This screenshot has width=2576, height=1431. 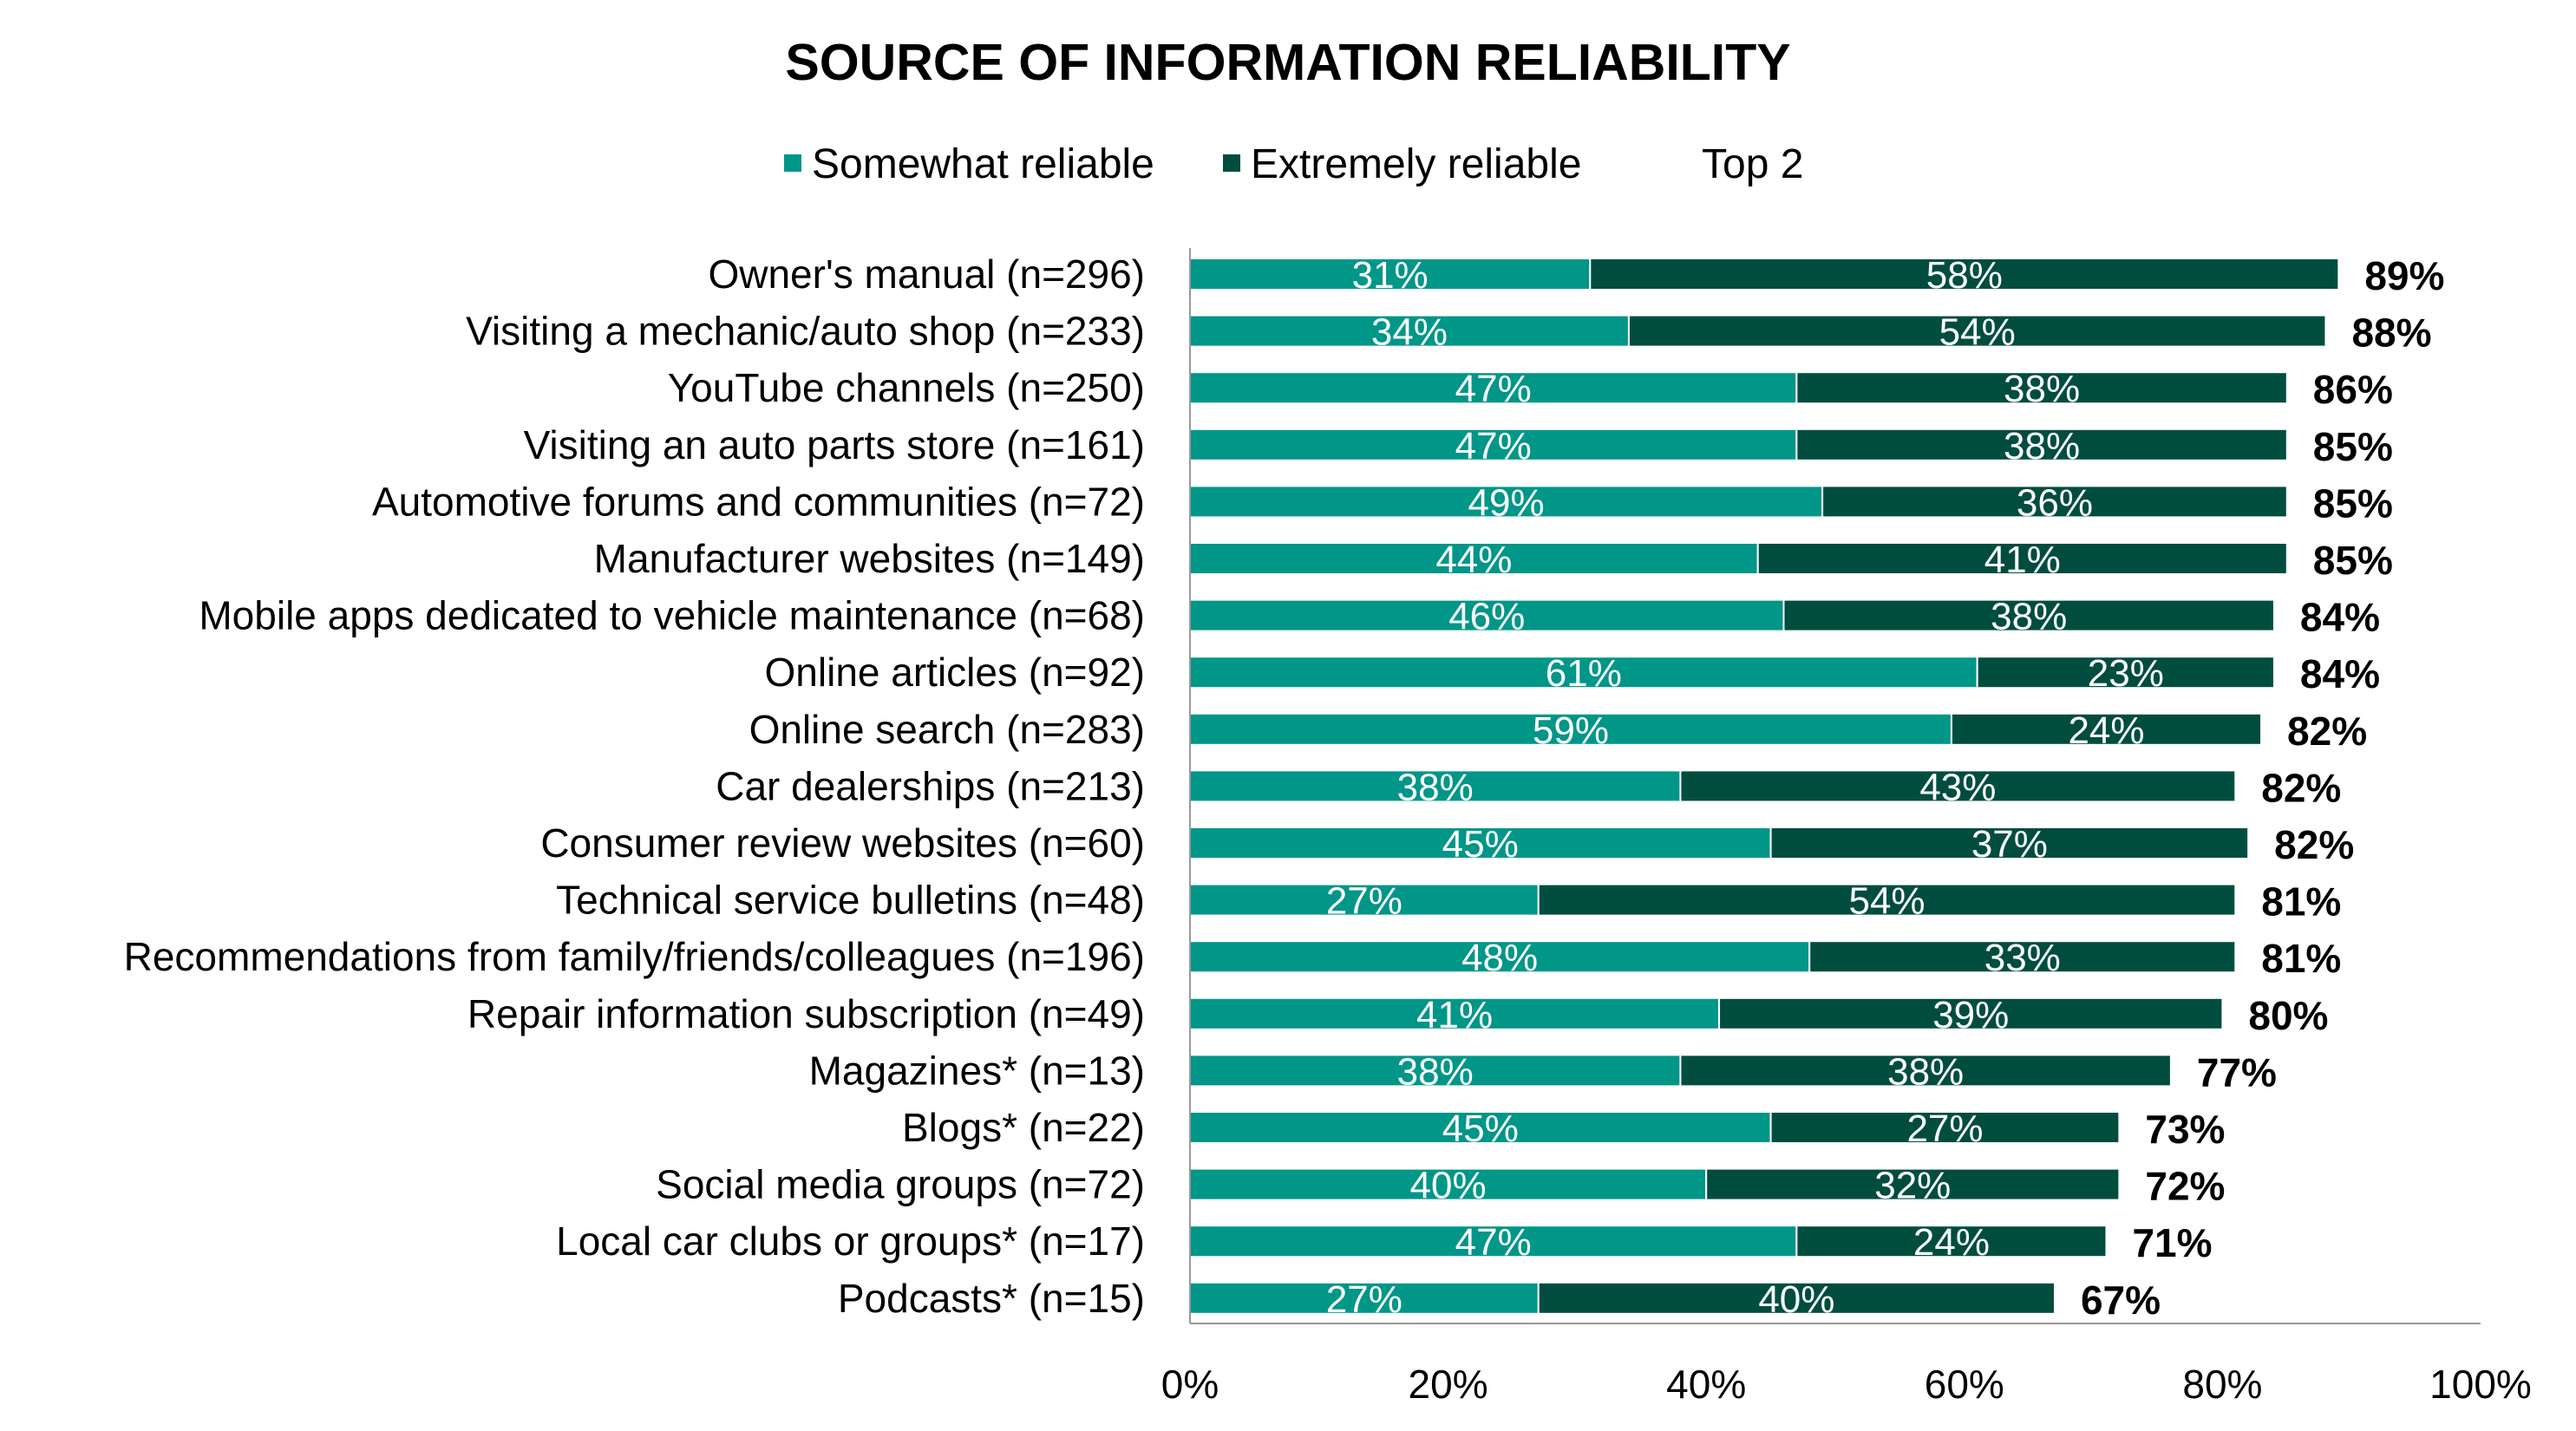 What do you see at coordinates (1528, 786) in the screenshot?
I see `bar-row: Car dealerships (n=213) 38% 43% 82%` at bounding box center [1528, 786].